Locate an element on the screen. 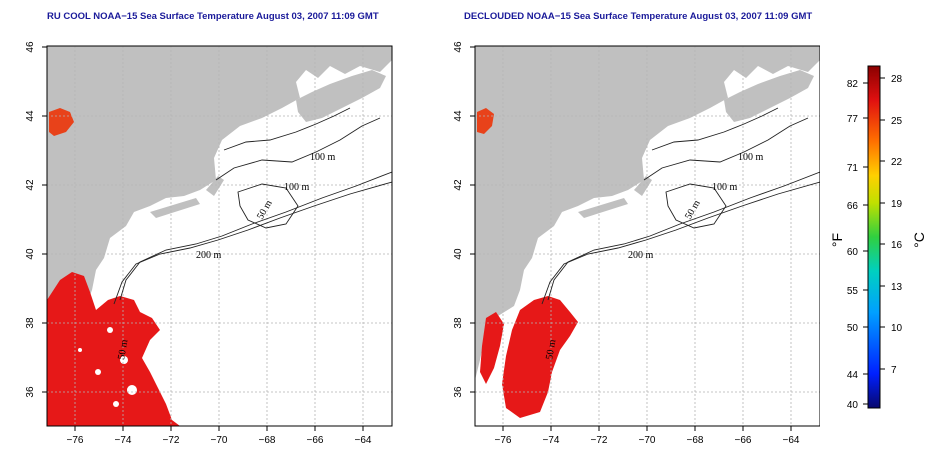 This screenshot has height=475, width=950. fahrenheit-tick: 82 is located at coordinates (853, 84).